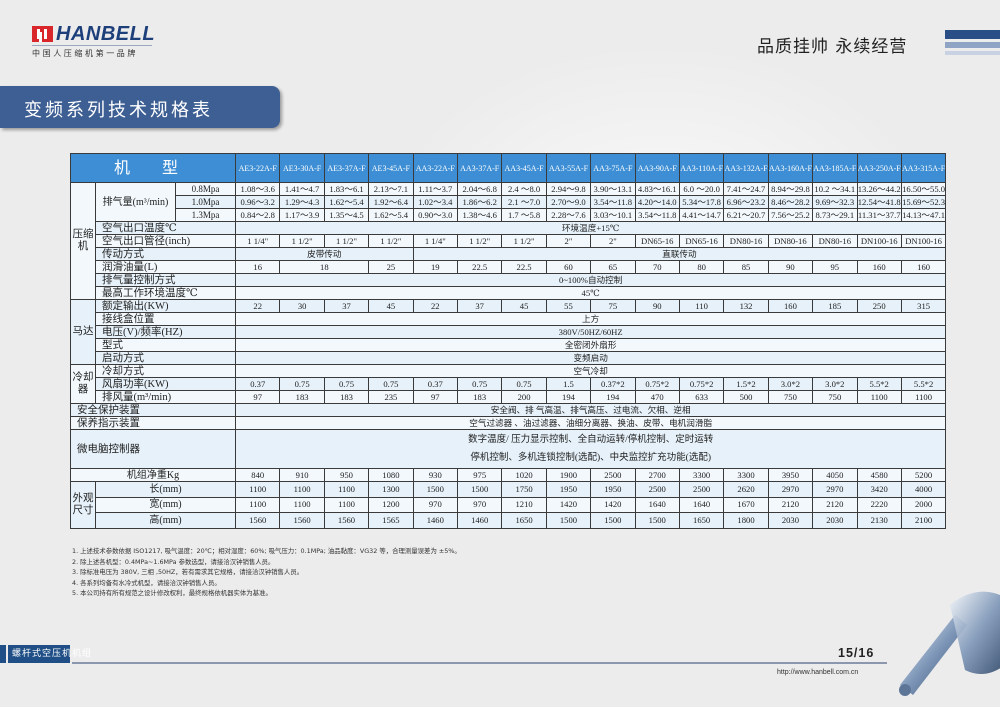  I want to click on spec-value: 85, so click(746, 267).